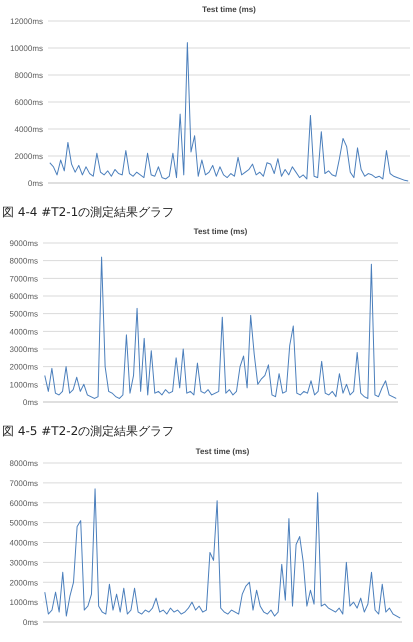 This screenshot has width=413, height=642. What do you see at coordinates (88, 431) in the screenshot?
I see `caption: 図 4-5 #T2-2の測定結果グラフ` at bounding box center [88, 431].